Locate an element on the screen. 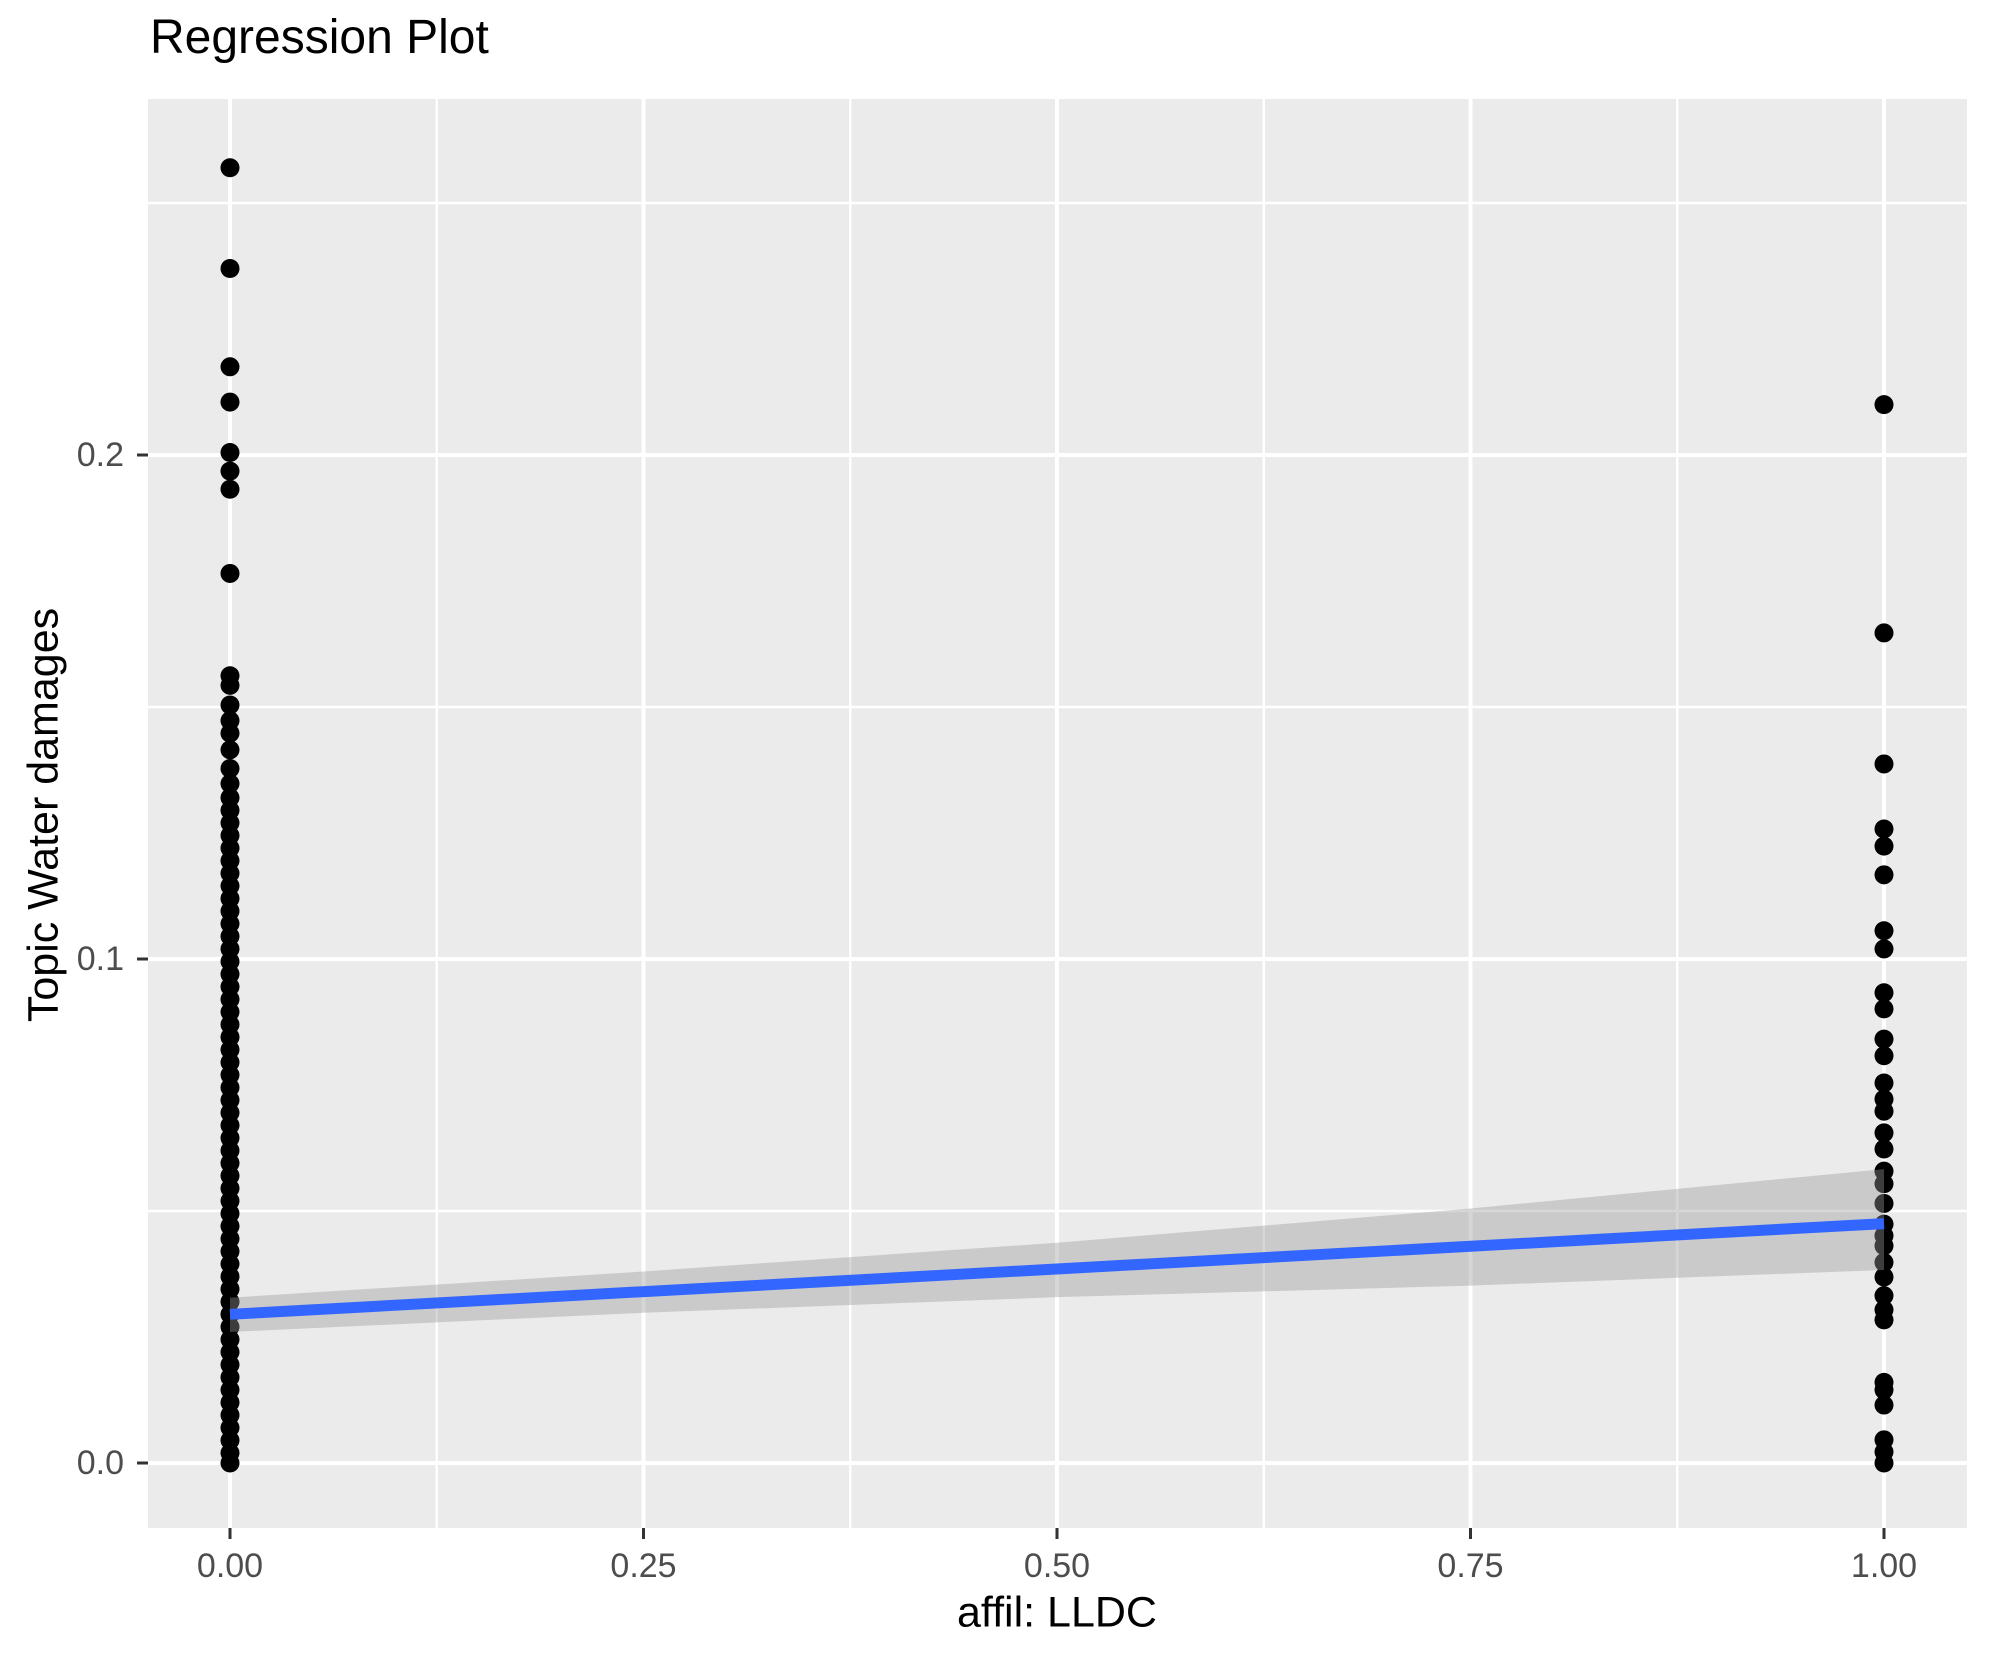 The image size is (1990, 1665). x-axis-title: affil: LLDC is located at coordinates (1057, 1612).